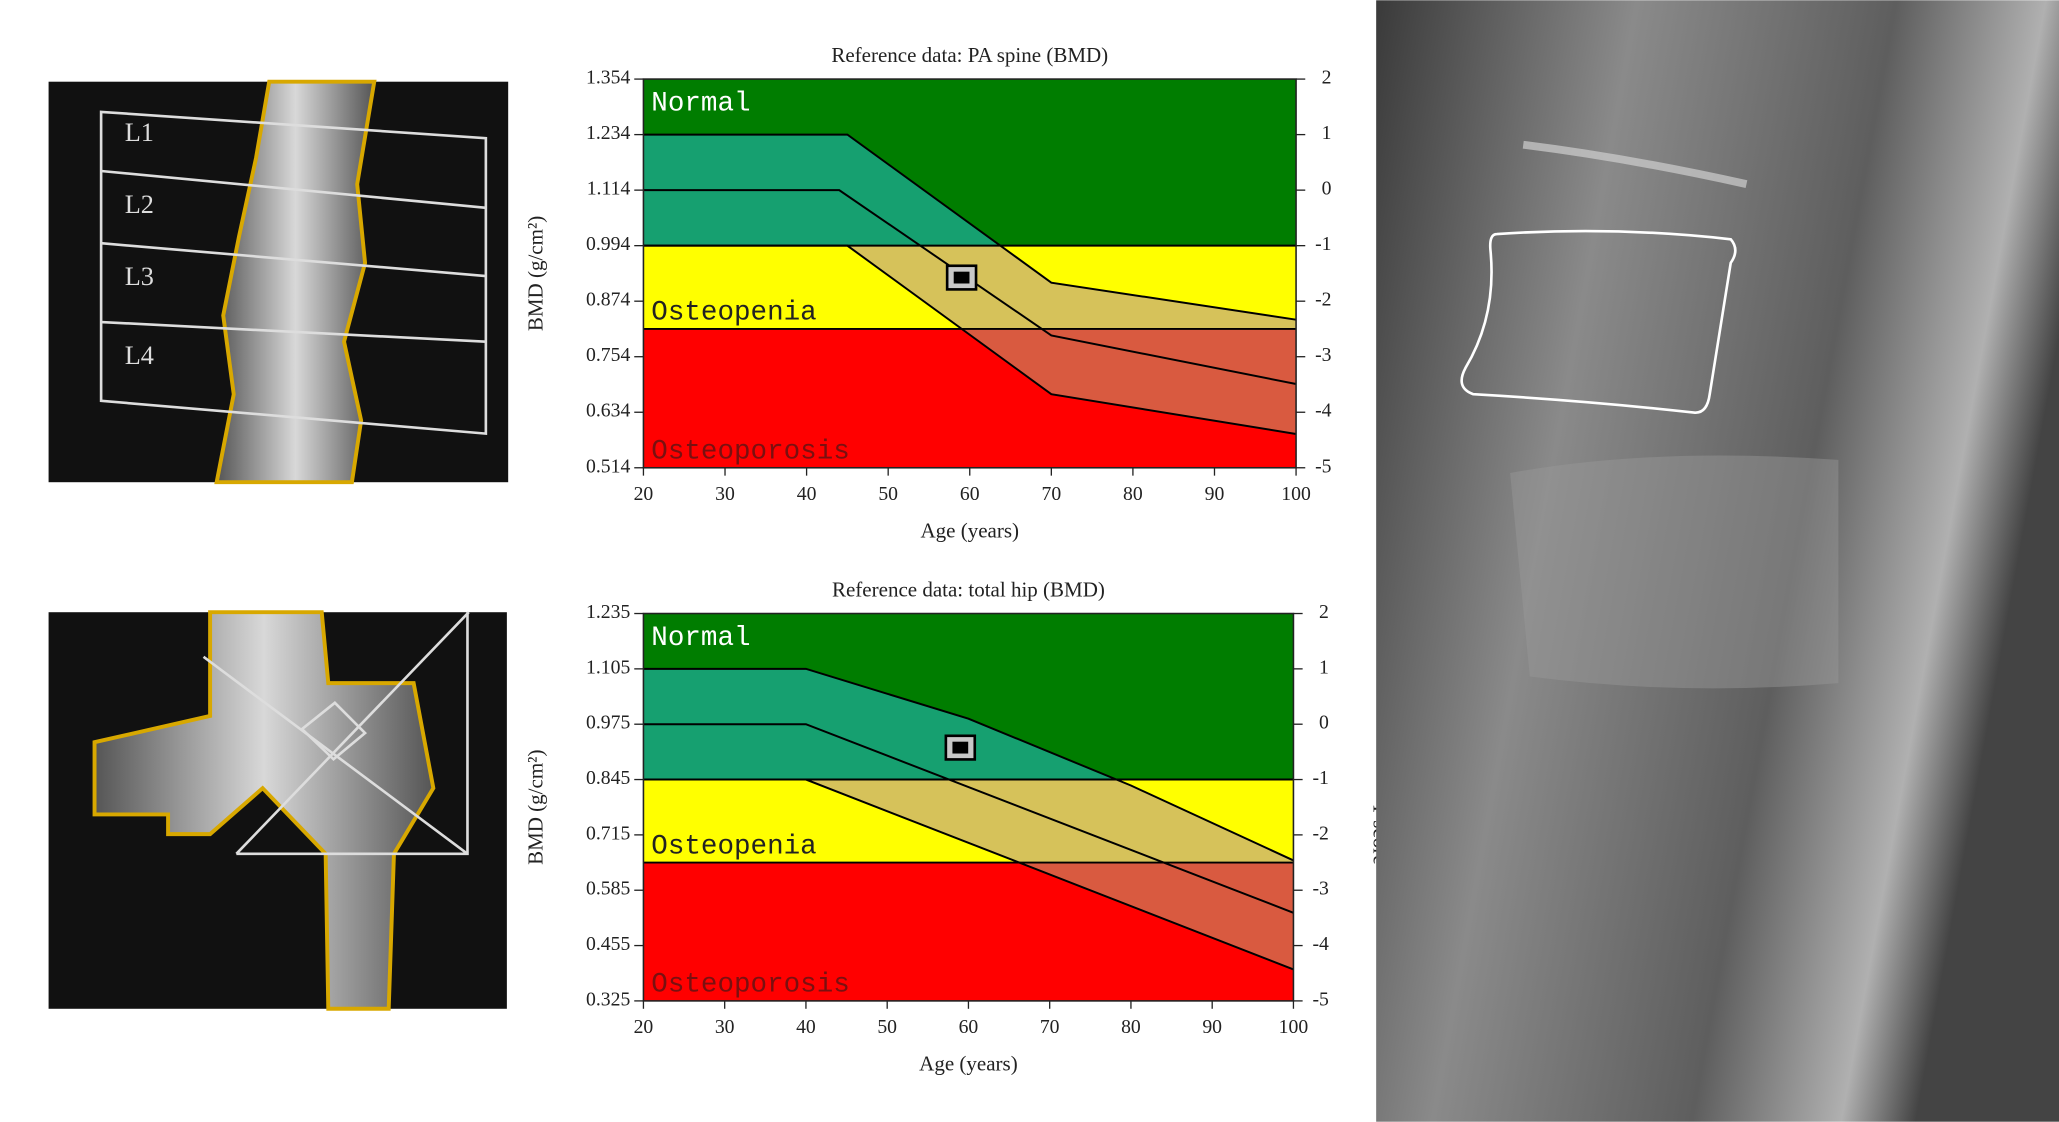 The height and width of the screenshot is (1122, 2059). What do you see at coordinates (608, 833) in the screenshot?
I see `y-tick-label: 0.715` at bounding box center [608, 833].